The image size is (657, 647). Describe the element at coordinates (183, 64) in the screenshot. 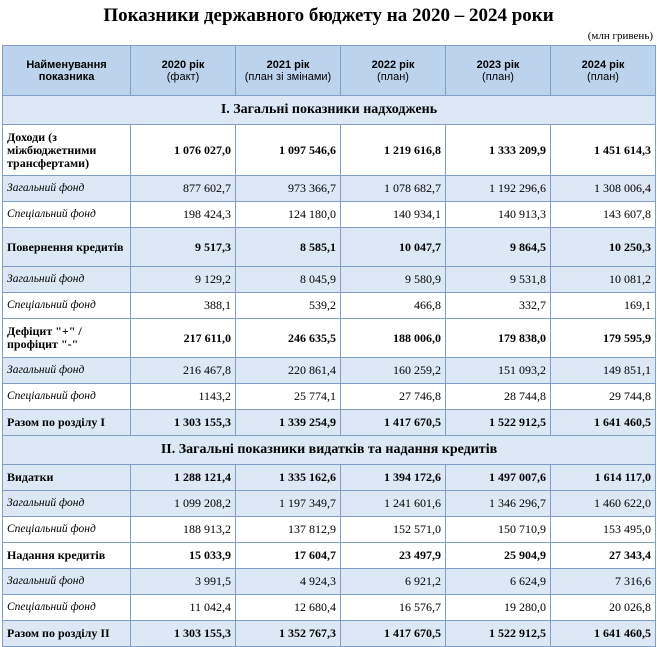

I see `header-year: 2020 рік` at that location.